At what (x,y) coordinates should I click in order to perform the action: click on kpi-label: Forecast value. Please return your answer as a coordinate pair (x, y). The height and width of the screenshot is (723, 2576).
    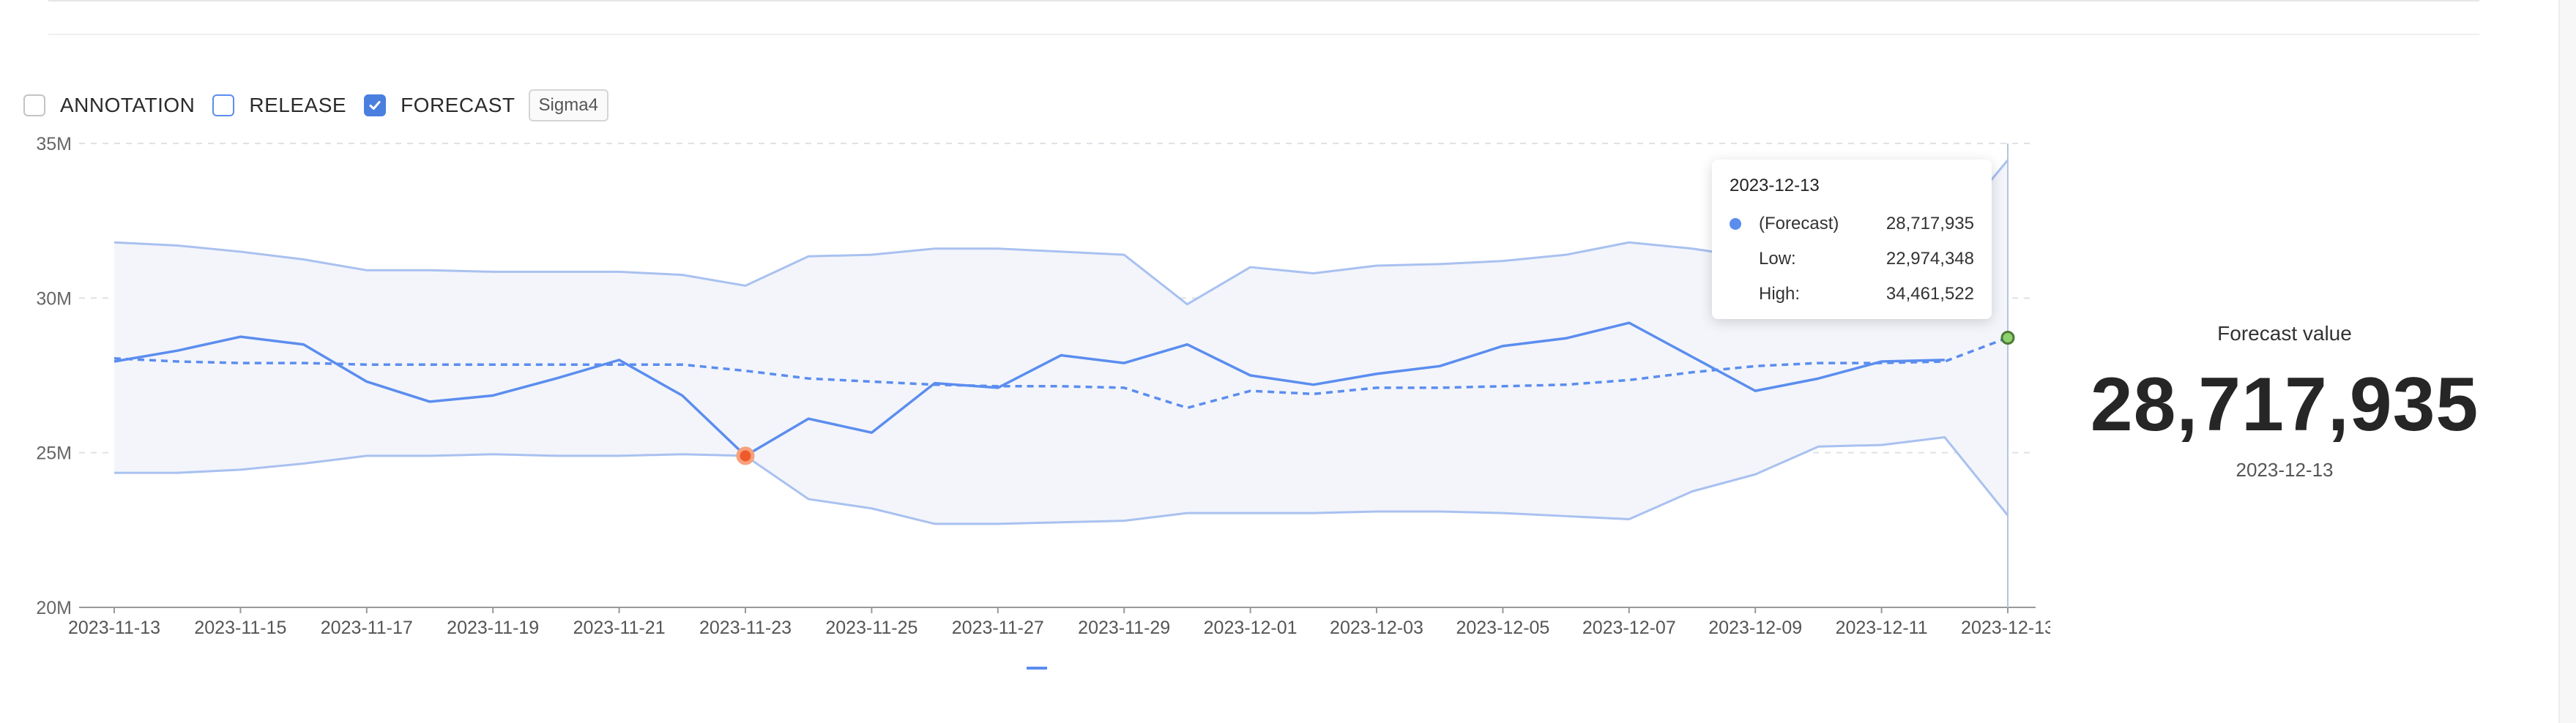
    Looking at the image, I should click on (2284, 333).